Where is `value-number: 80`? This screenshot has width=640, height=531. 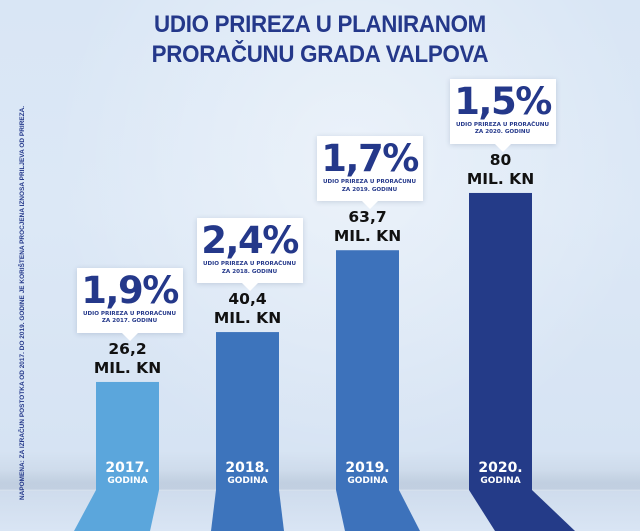 value-number: 80 is located at coordinates (500, 159).